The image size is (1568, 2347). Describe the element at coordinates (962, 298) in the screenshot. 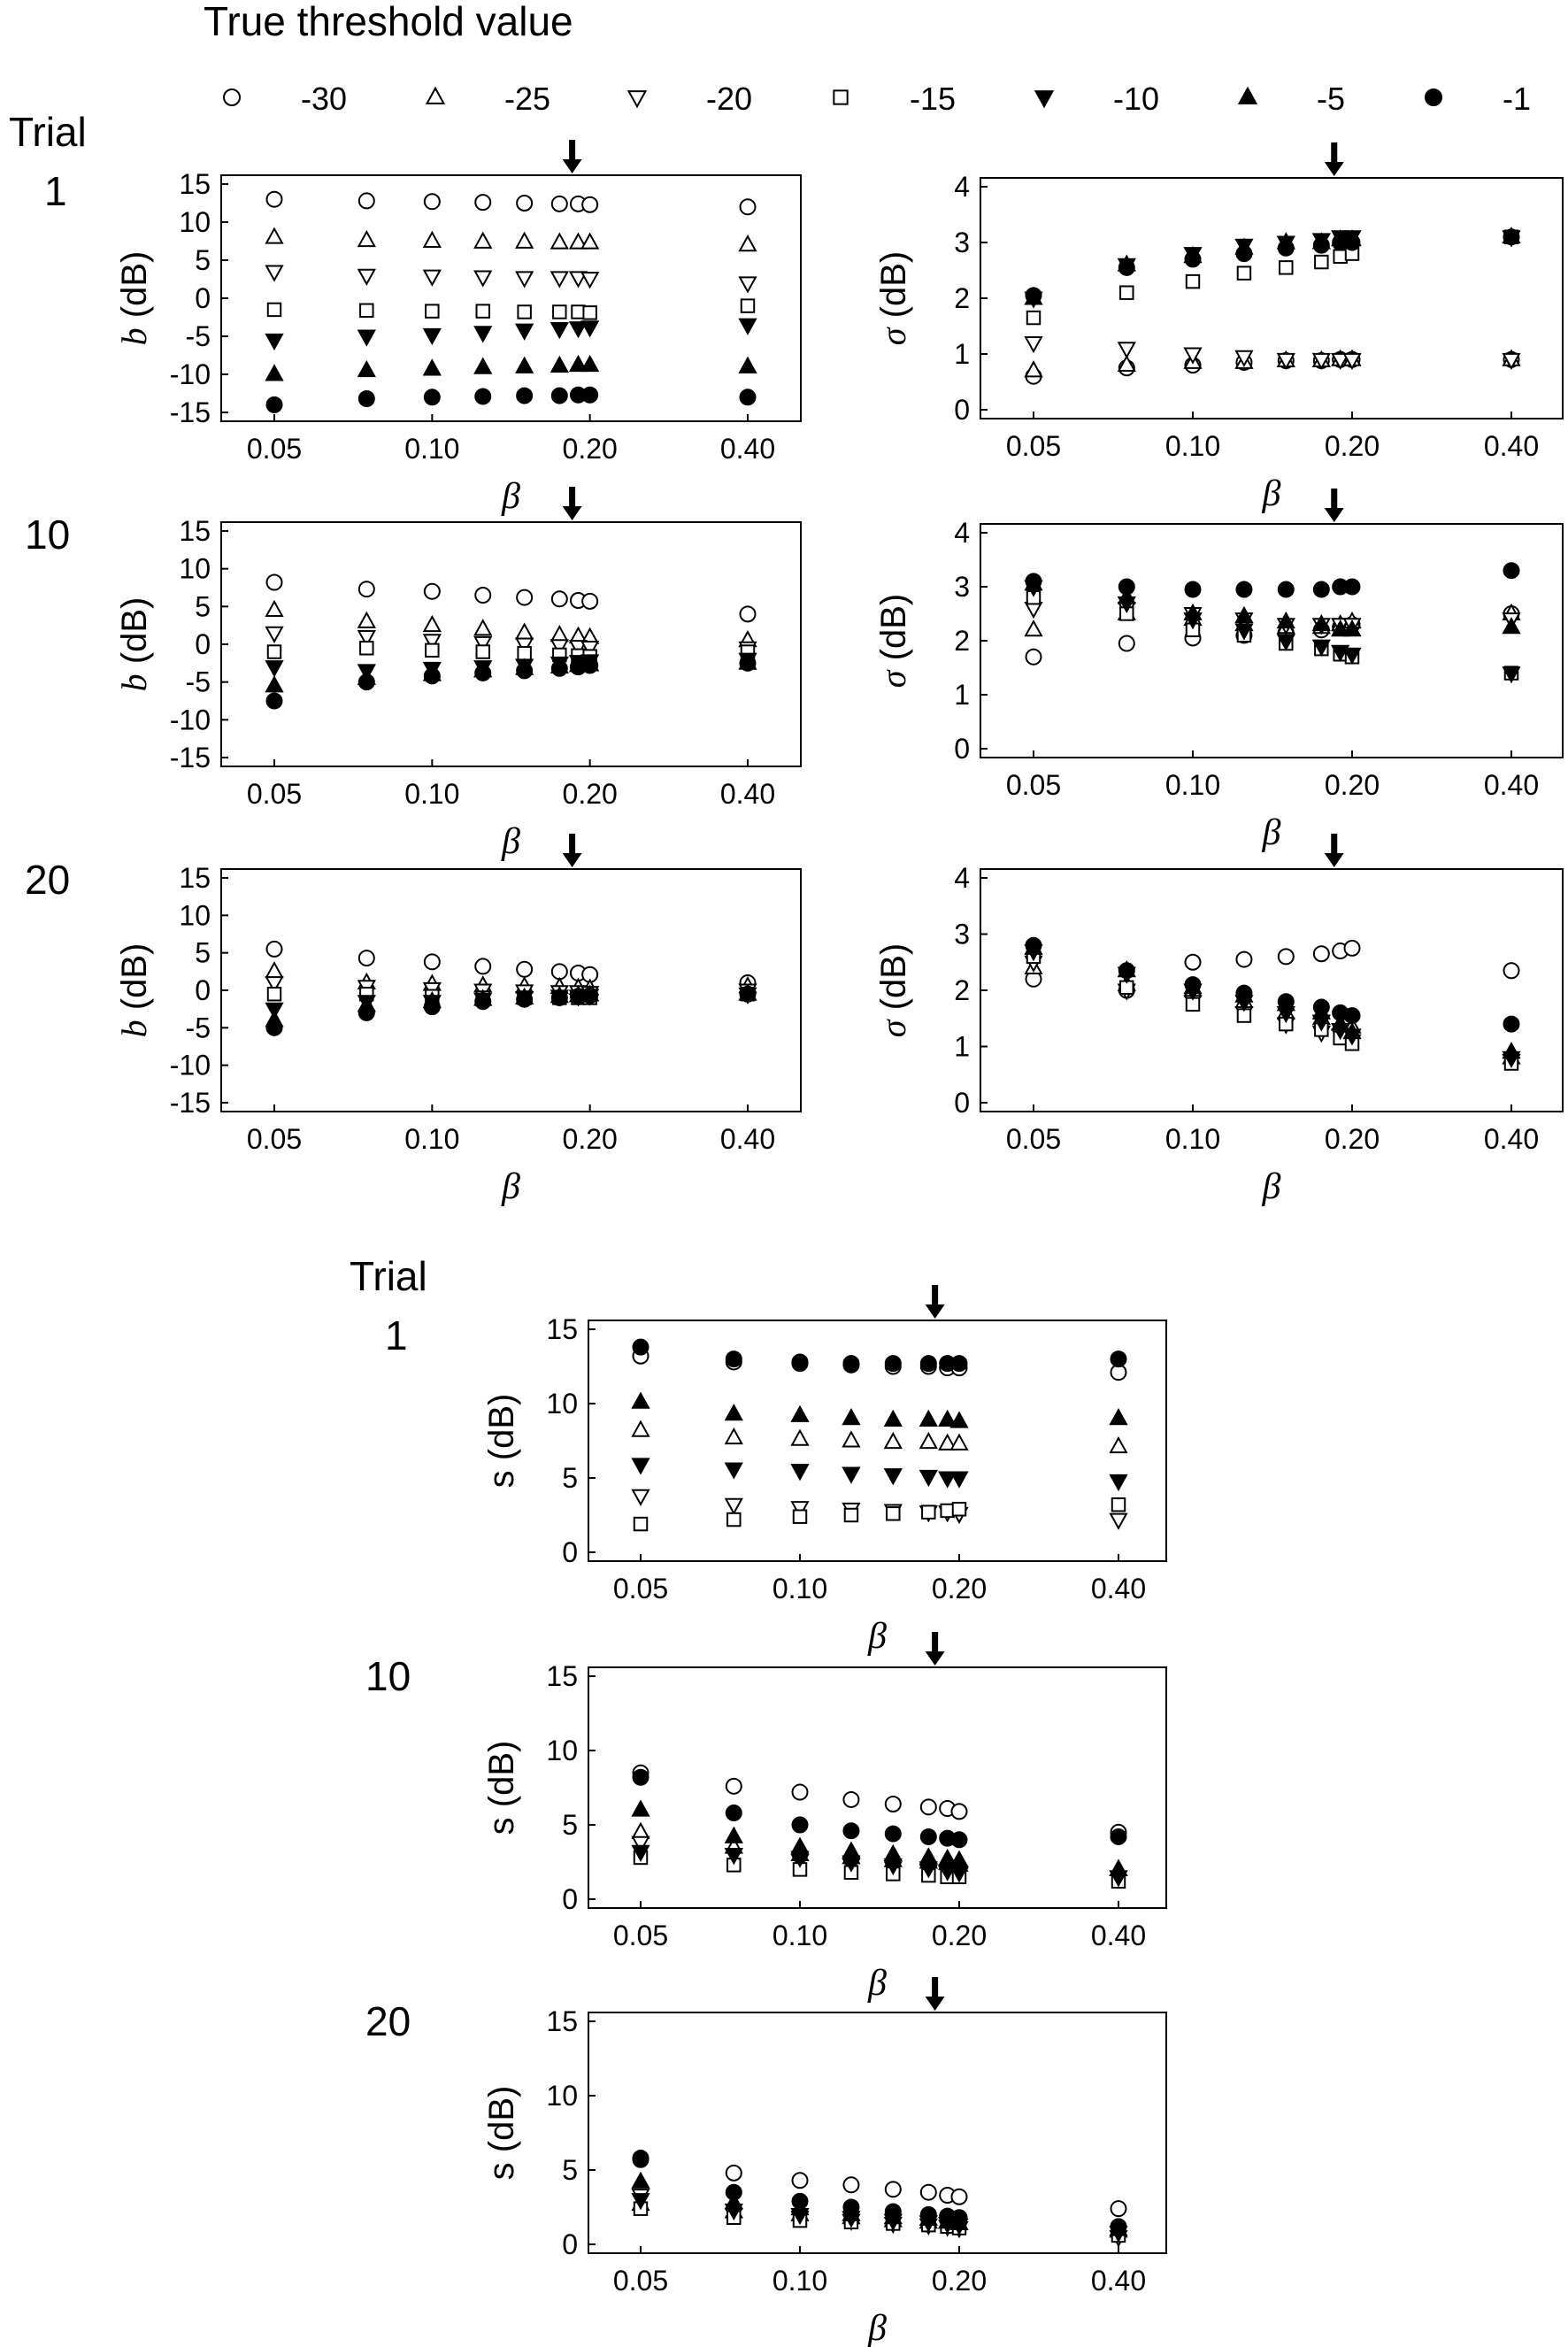

I see `y-tick-label: 2` at that location.